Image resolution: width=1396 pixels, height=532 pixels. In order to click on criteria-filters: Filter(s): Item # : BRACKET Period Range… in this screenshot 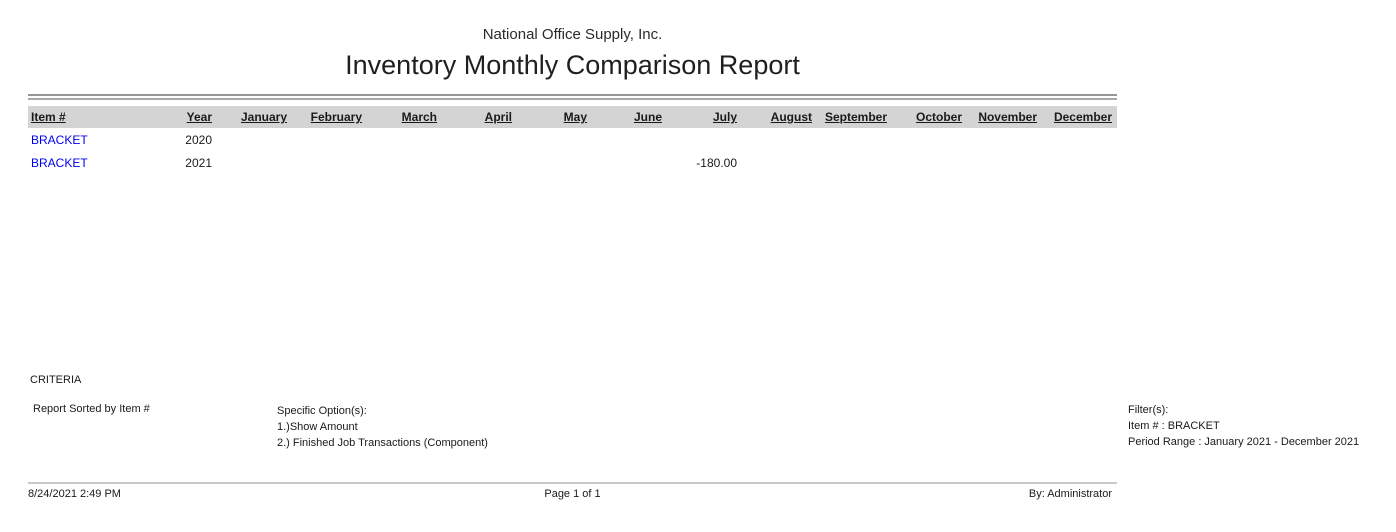, I will do `click(1243, 426)`.